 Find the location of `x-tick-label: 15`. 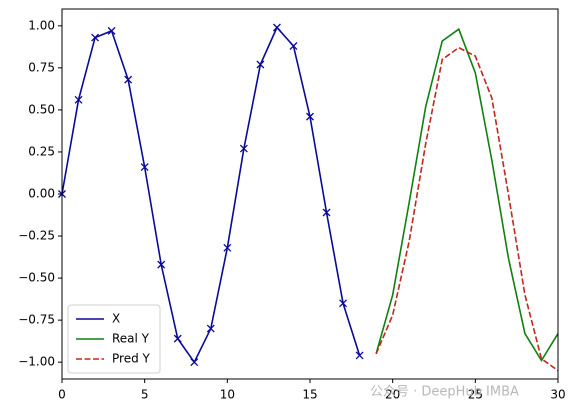

x-tick-label: 15 is located at coordinates (309, 395).